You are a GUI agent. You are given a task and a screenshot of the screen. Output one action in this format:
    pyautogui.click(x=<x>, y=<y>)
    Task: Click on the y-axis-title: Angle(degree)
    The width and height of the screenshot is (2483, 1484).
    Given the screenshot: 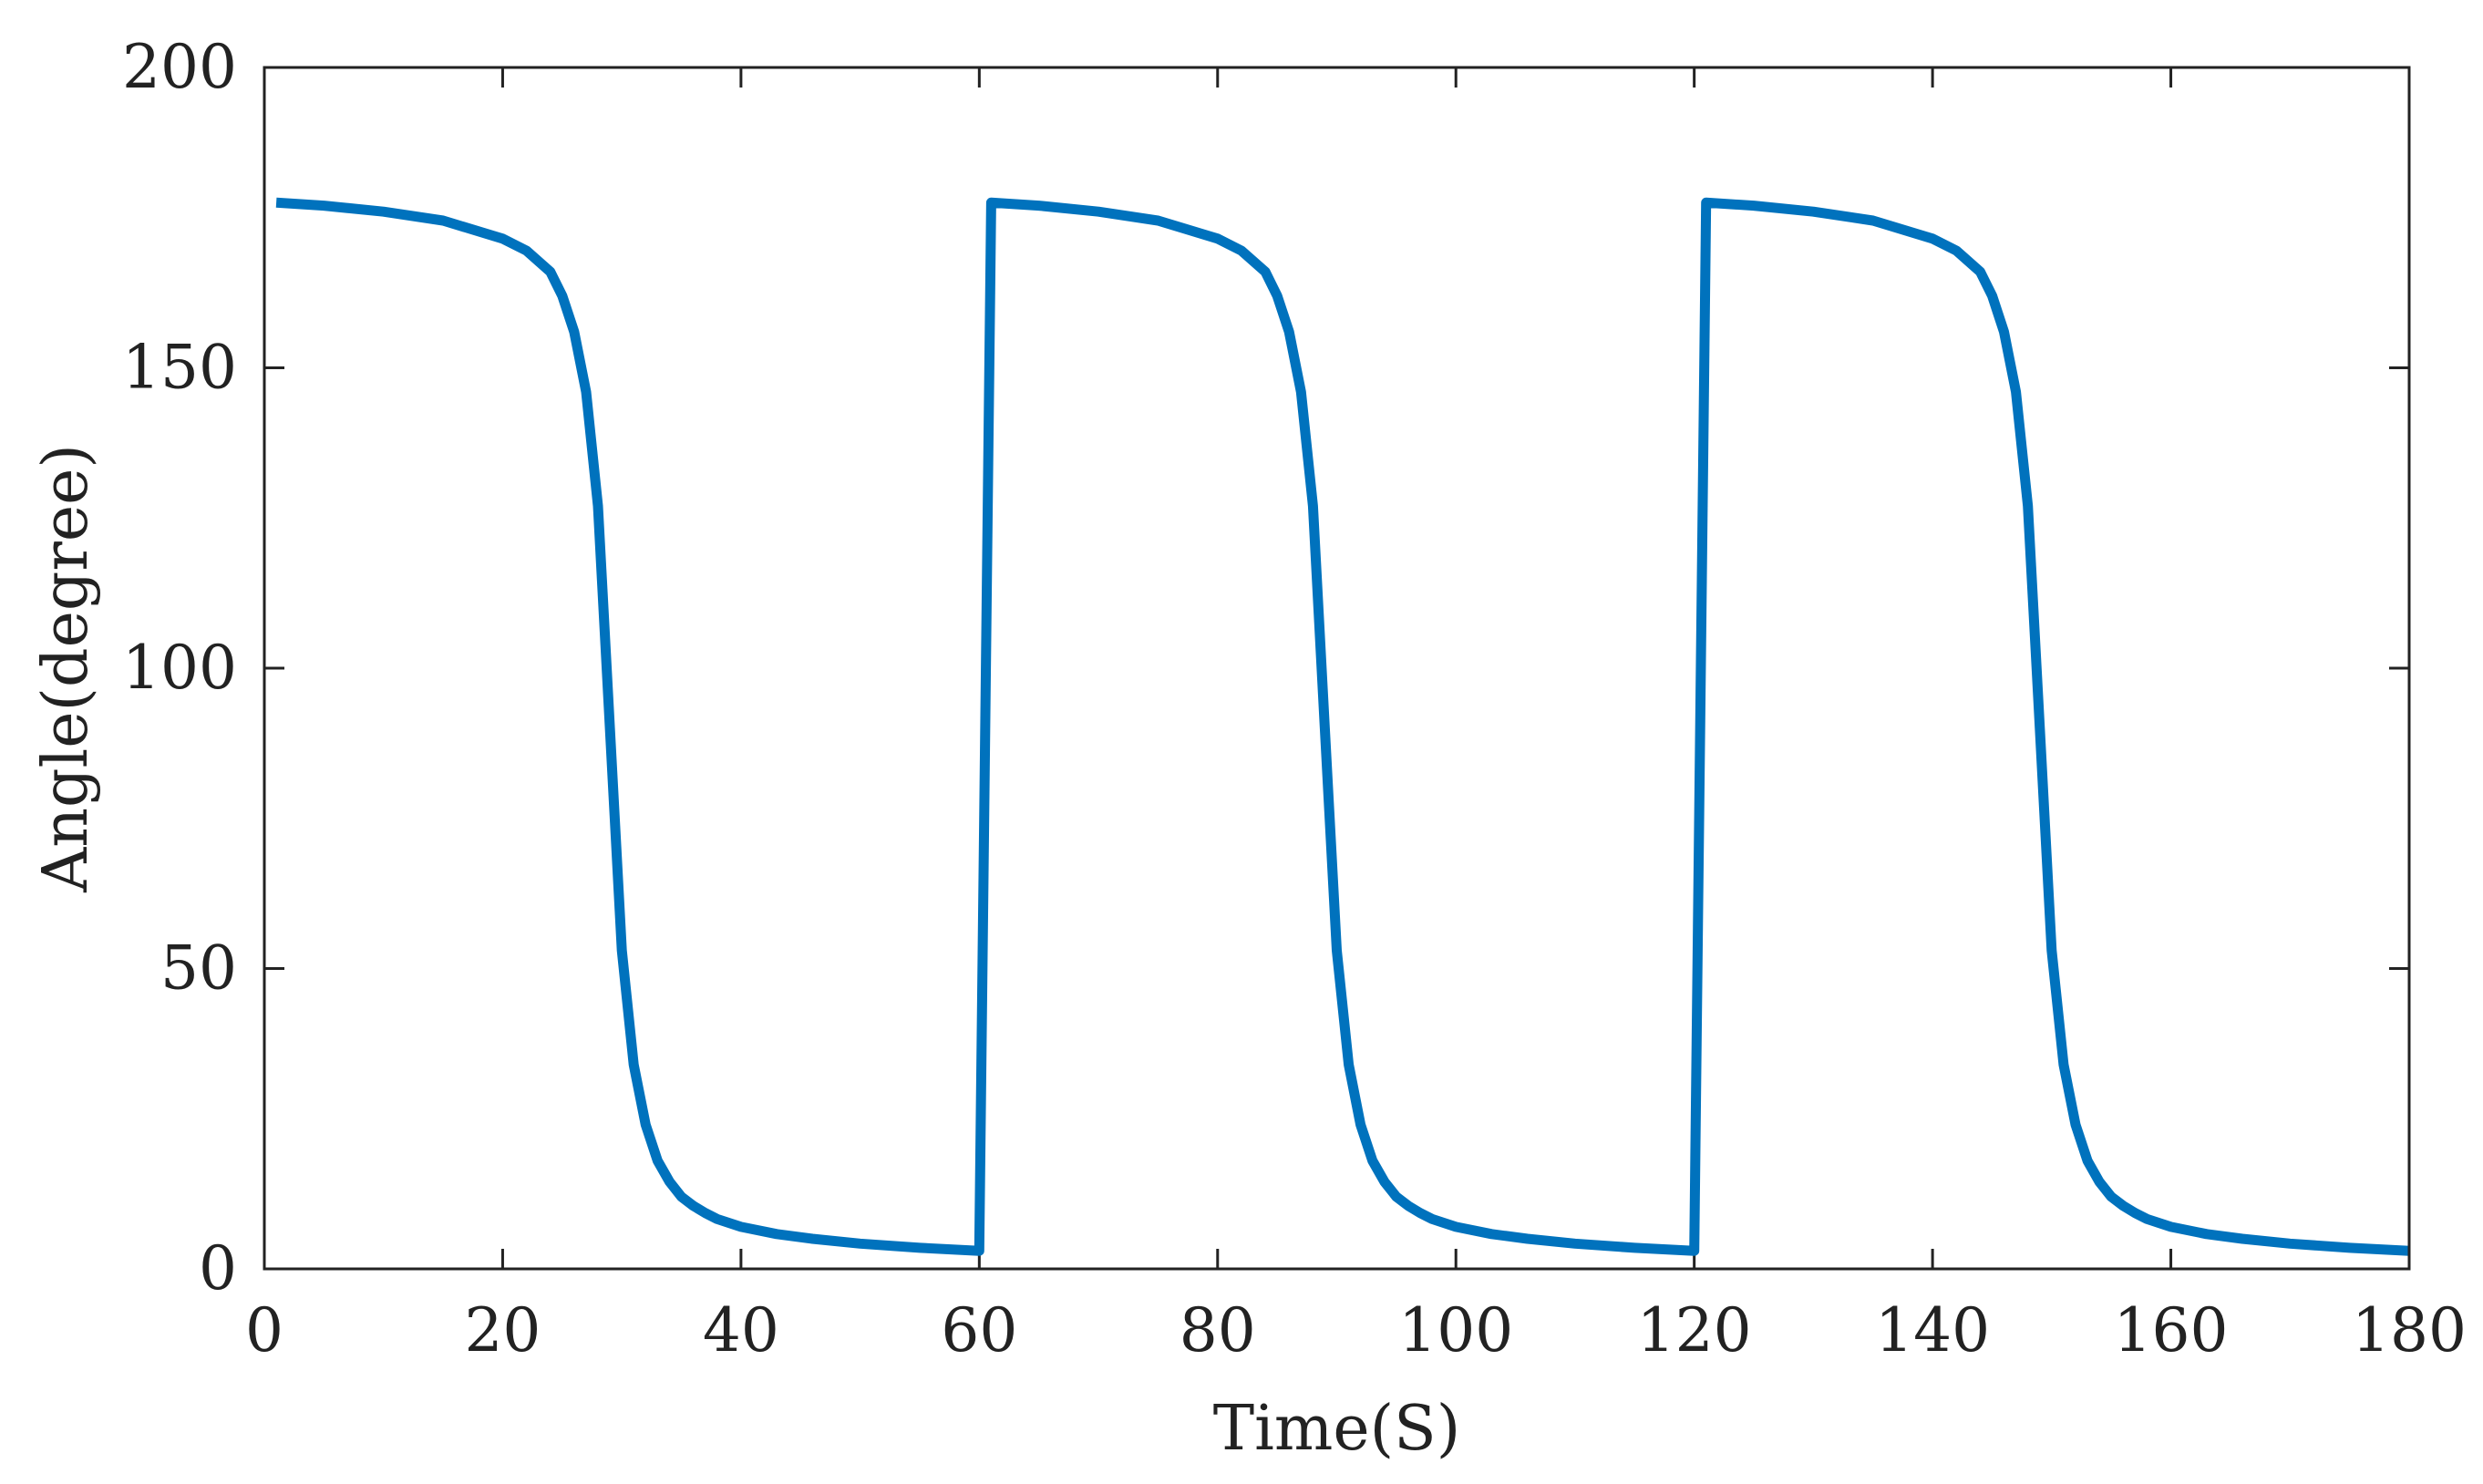 What is the action you would take?
    pyautogui.click(x=66, y=668)
    